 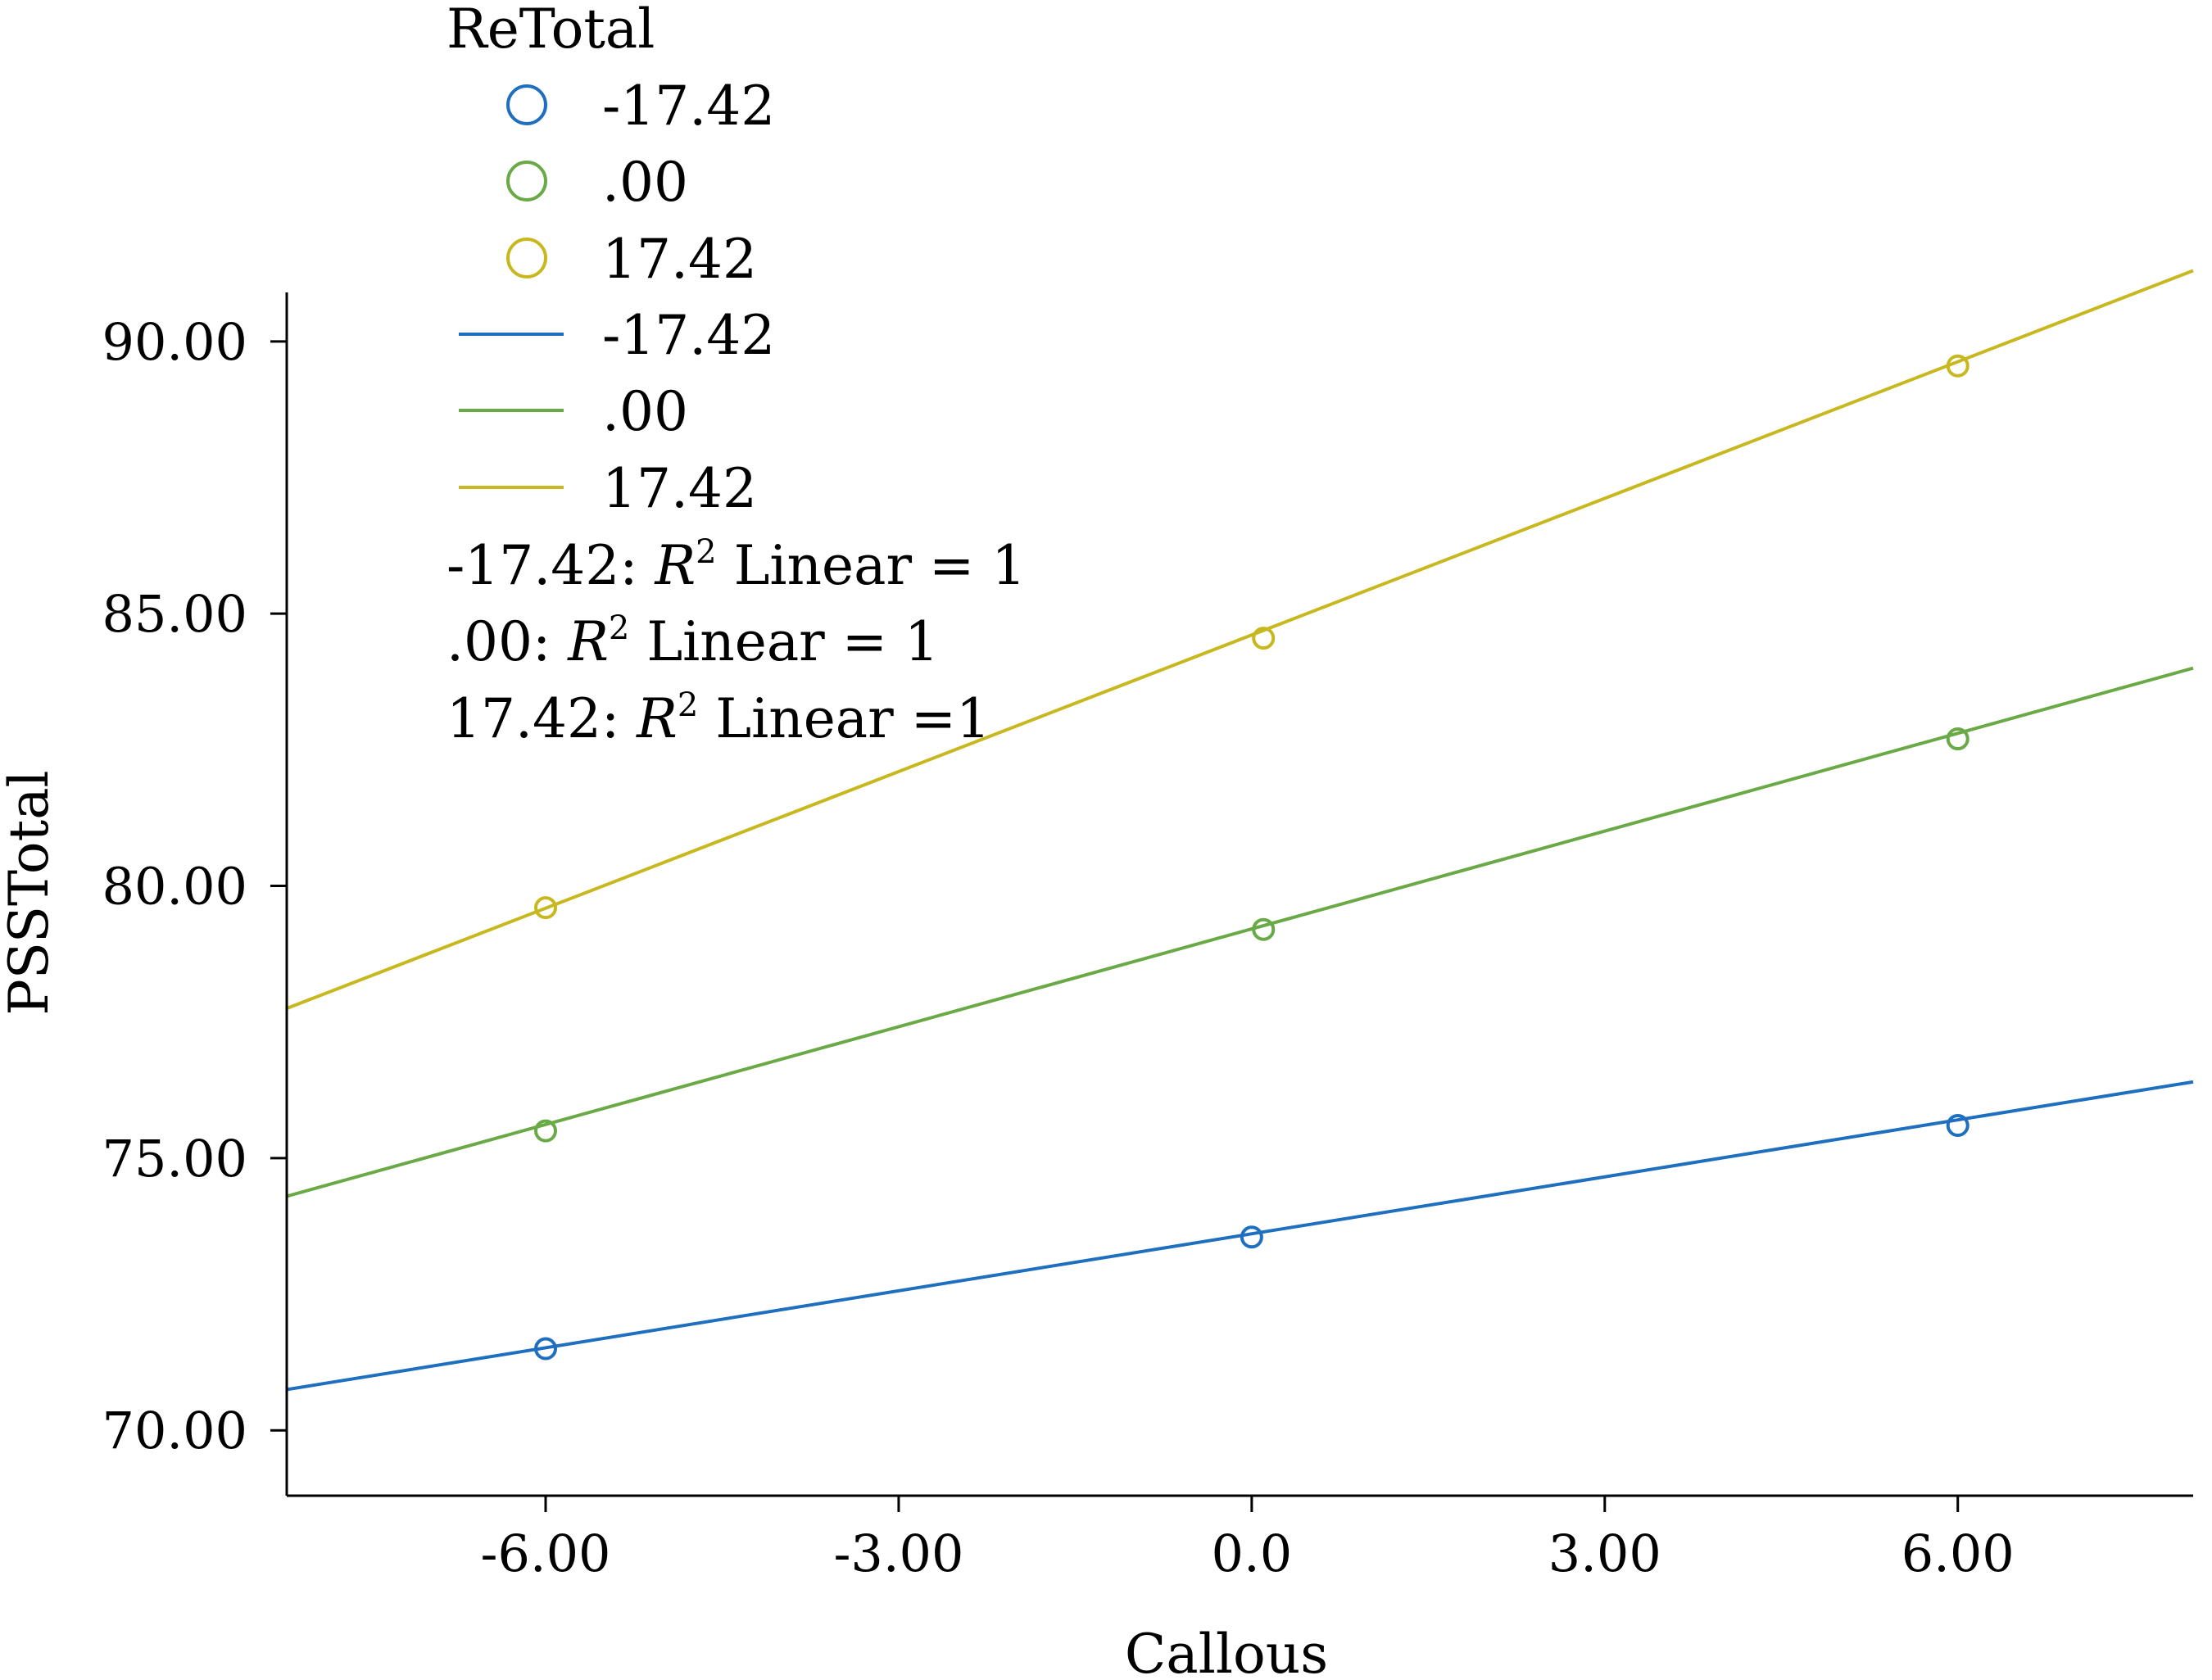 I want to click on x-ticks: -6.00 -3.00 0.0 3.00 6.00, so click(x=1248, y=1539).